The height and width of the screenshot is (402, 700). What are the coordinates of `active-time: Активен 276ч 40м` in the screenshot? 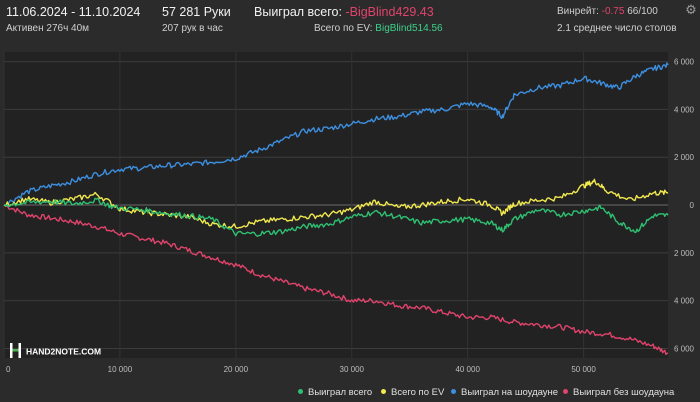 It's located at (48, 28).